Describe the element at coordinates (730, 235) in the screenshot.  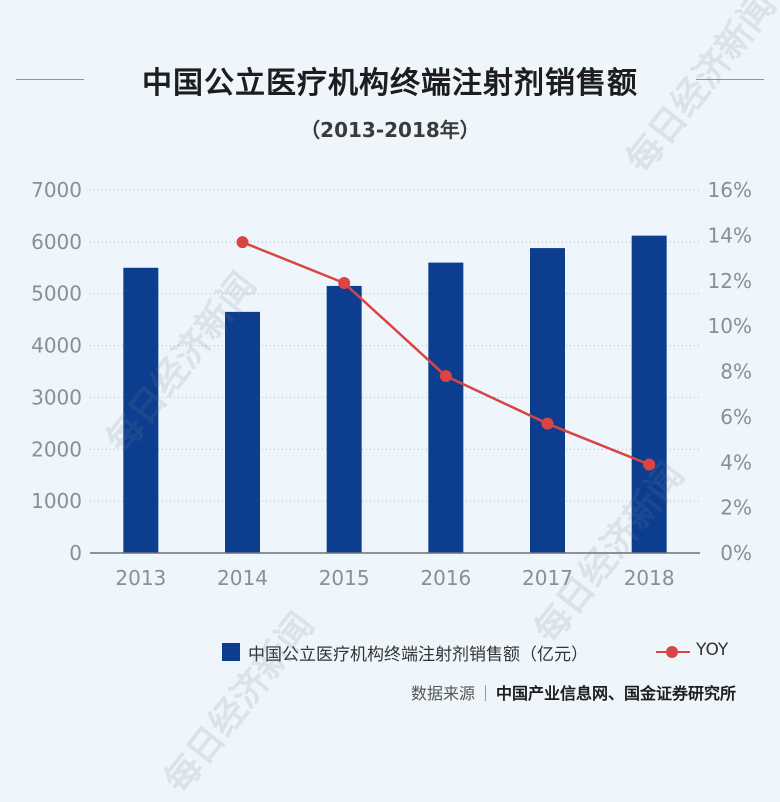
I see `y-right-tick-label: 14%` at that location.